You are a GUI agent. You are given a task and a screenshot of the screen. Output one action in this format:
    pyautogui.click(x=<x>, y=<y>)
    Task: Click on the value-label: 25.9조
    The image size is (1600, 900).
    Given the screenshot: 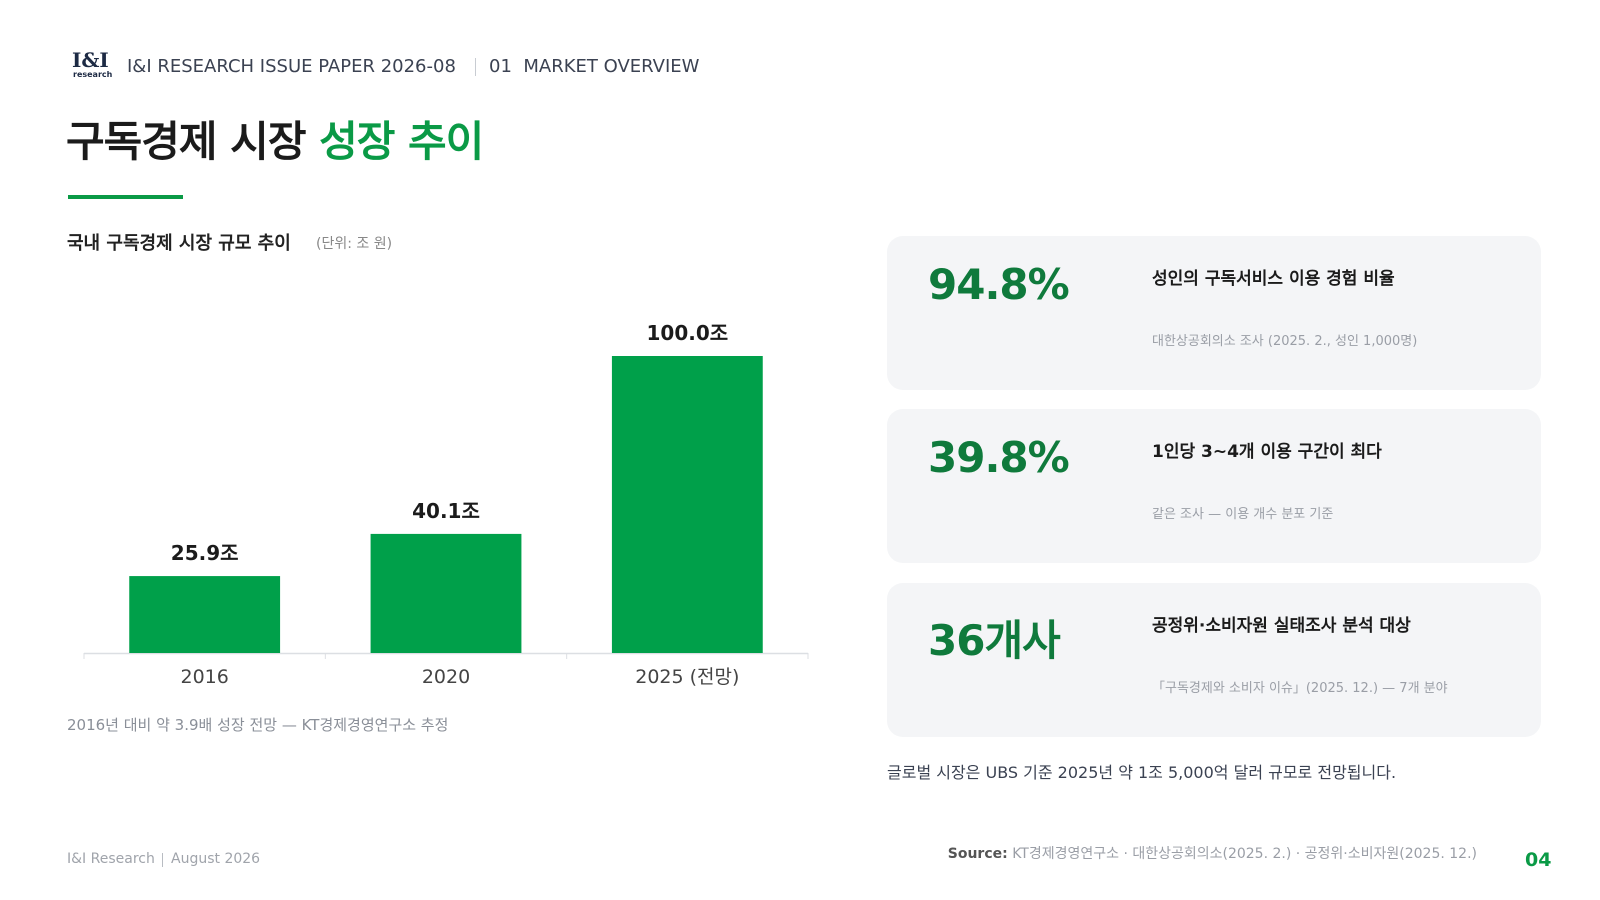 What is the action you would take?
    pyautogui.click(x=205, y=553)
    